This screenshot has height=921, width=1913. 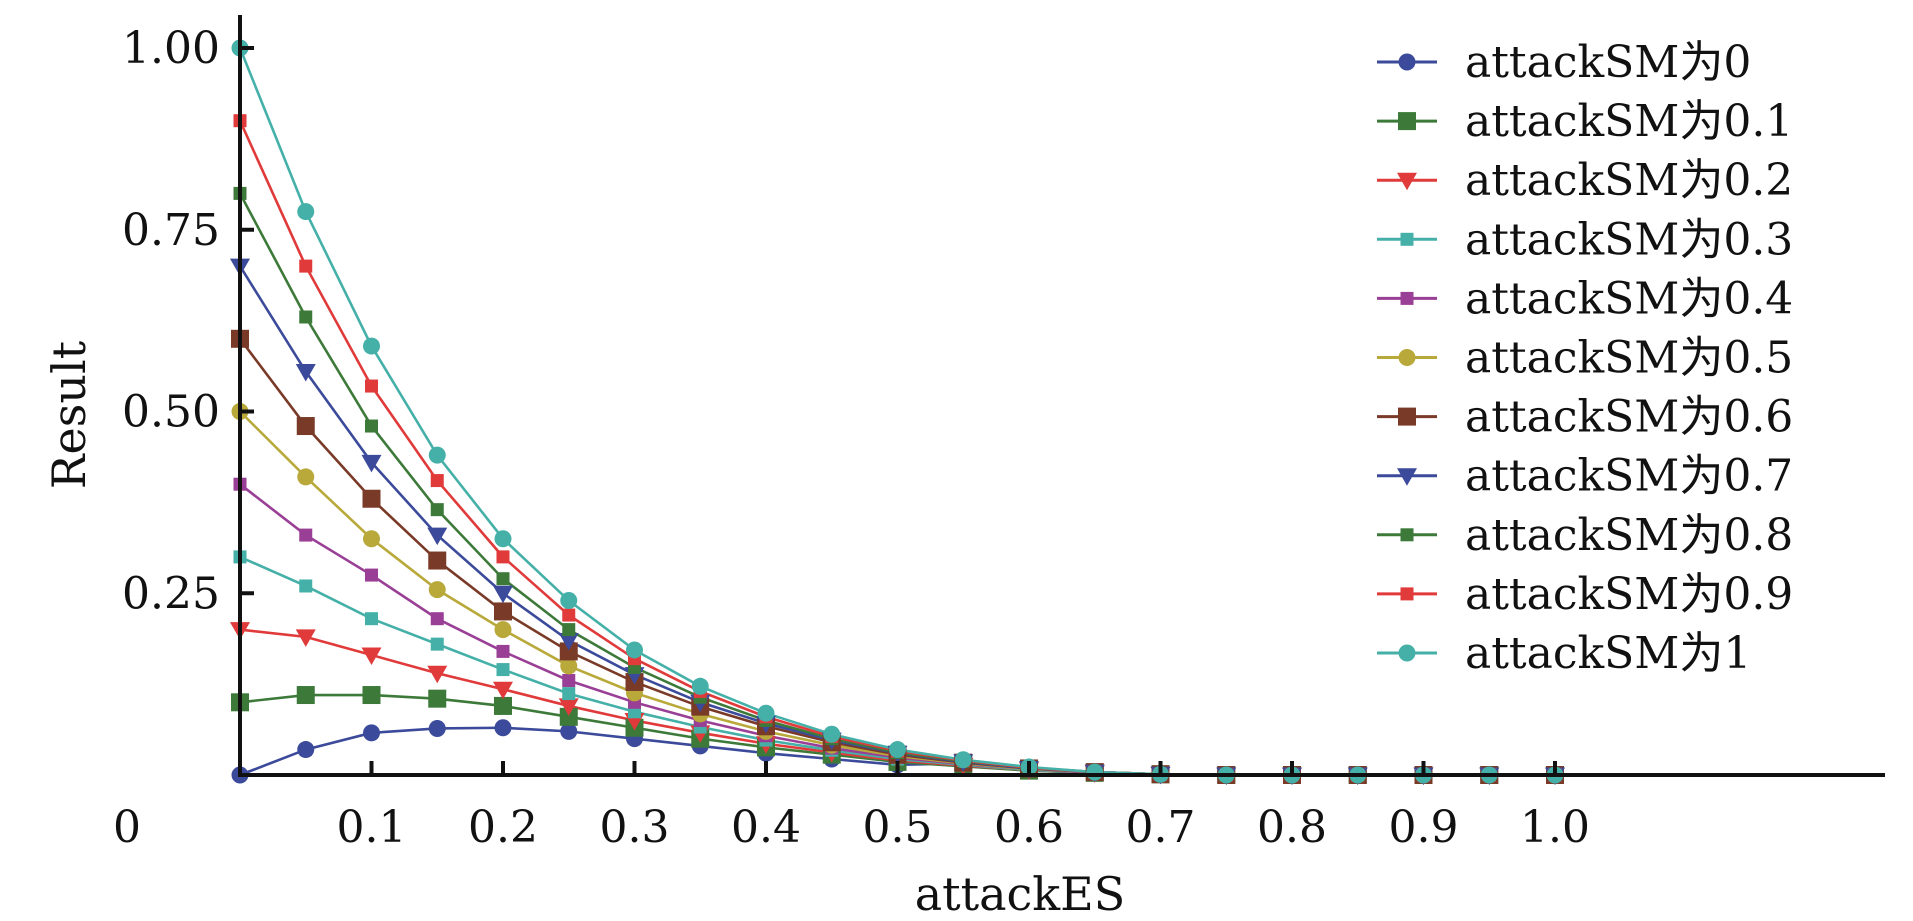 What do you see at coordinates (1629, 180) in the screenshot?
I see `legend-label: attackSM为0.2` at bounding box center [1629, 180].